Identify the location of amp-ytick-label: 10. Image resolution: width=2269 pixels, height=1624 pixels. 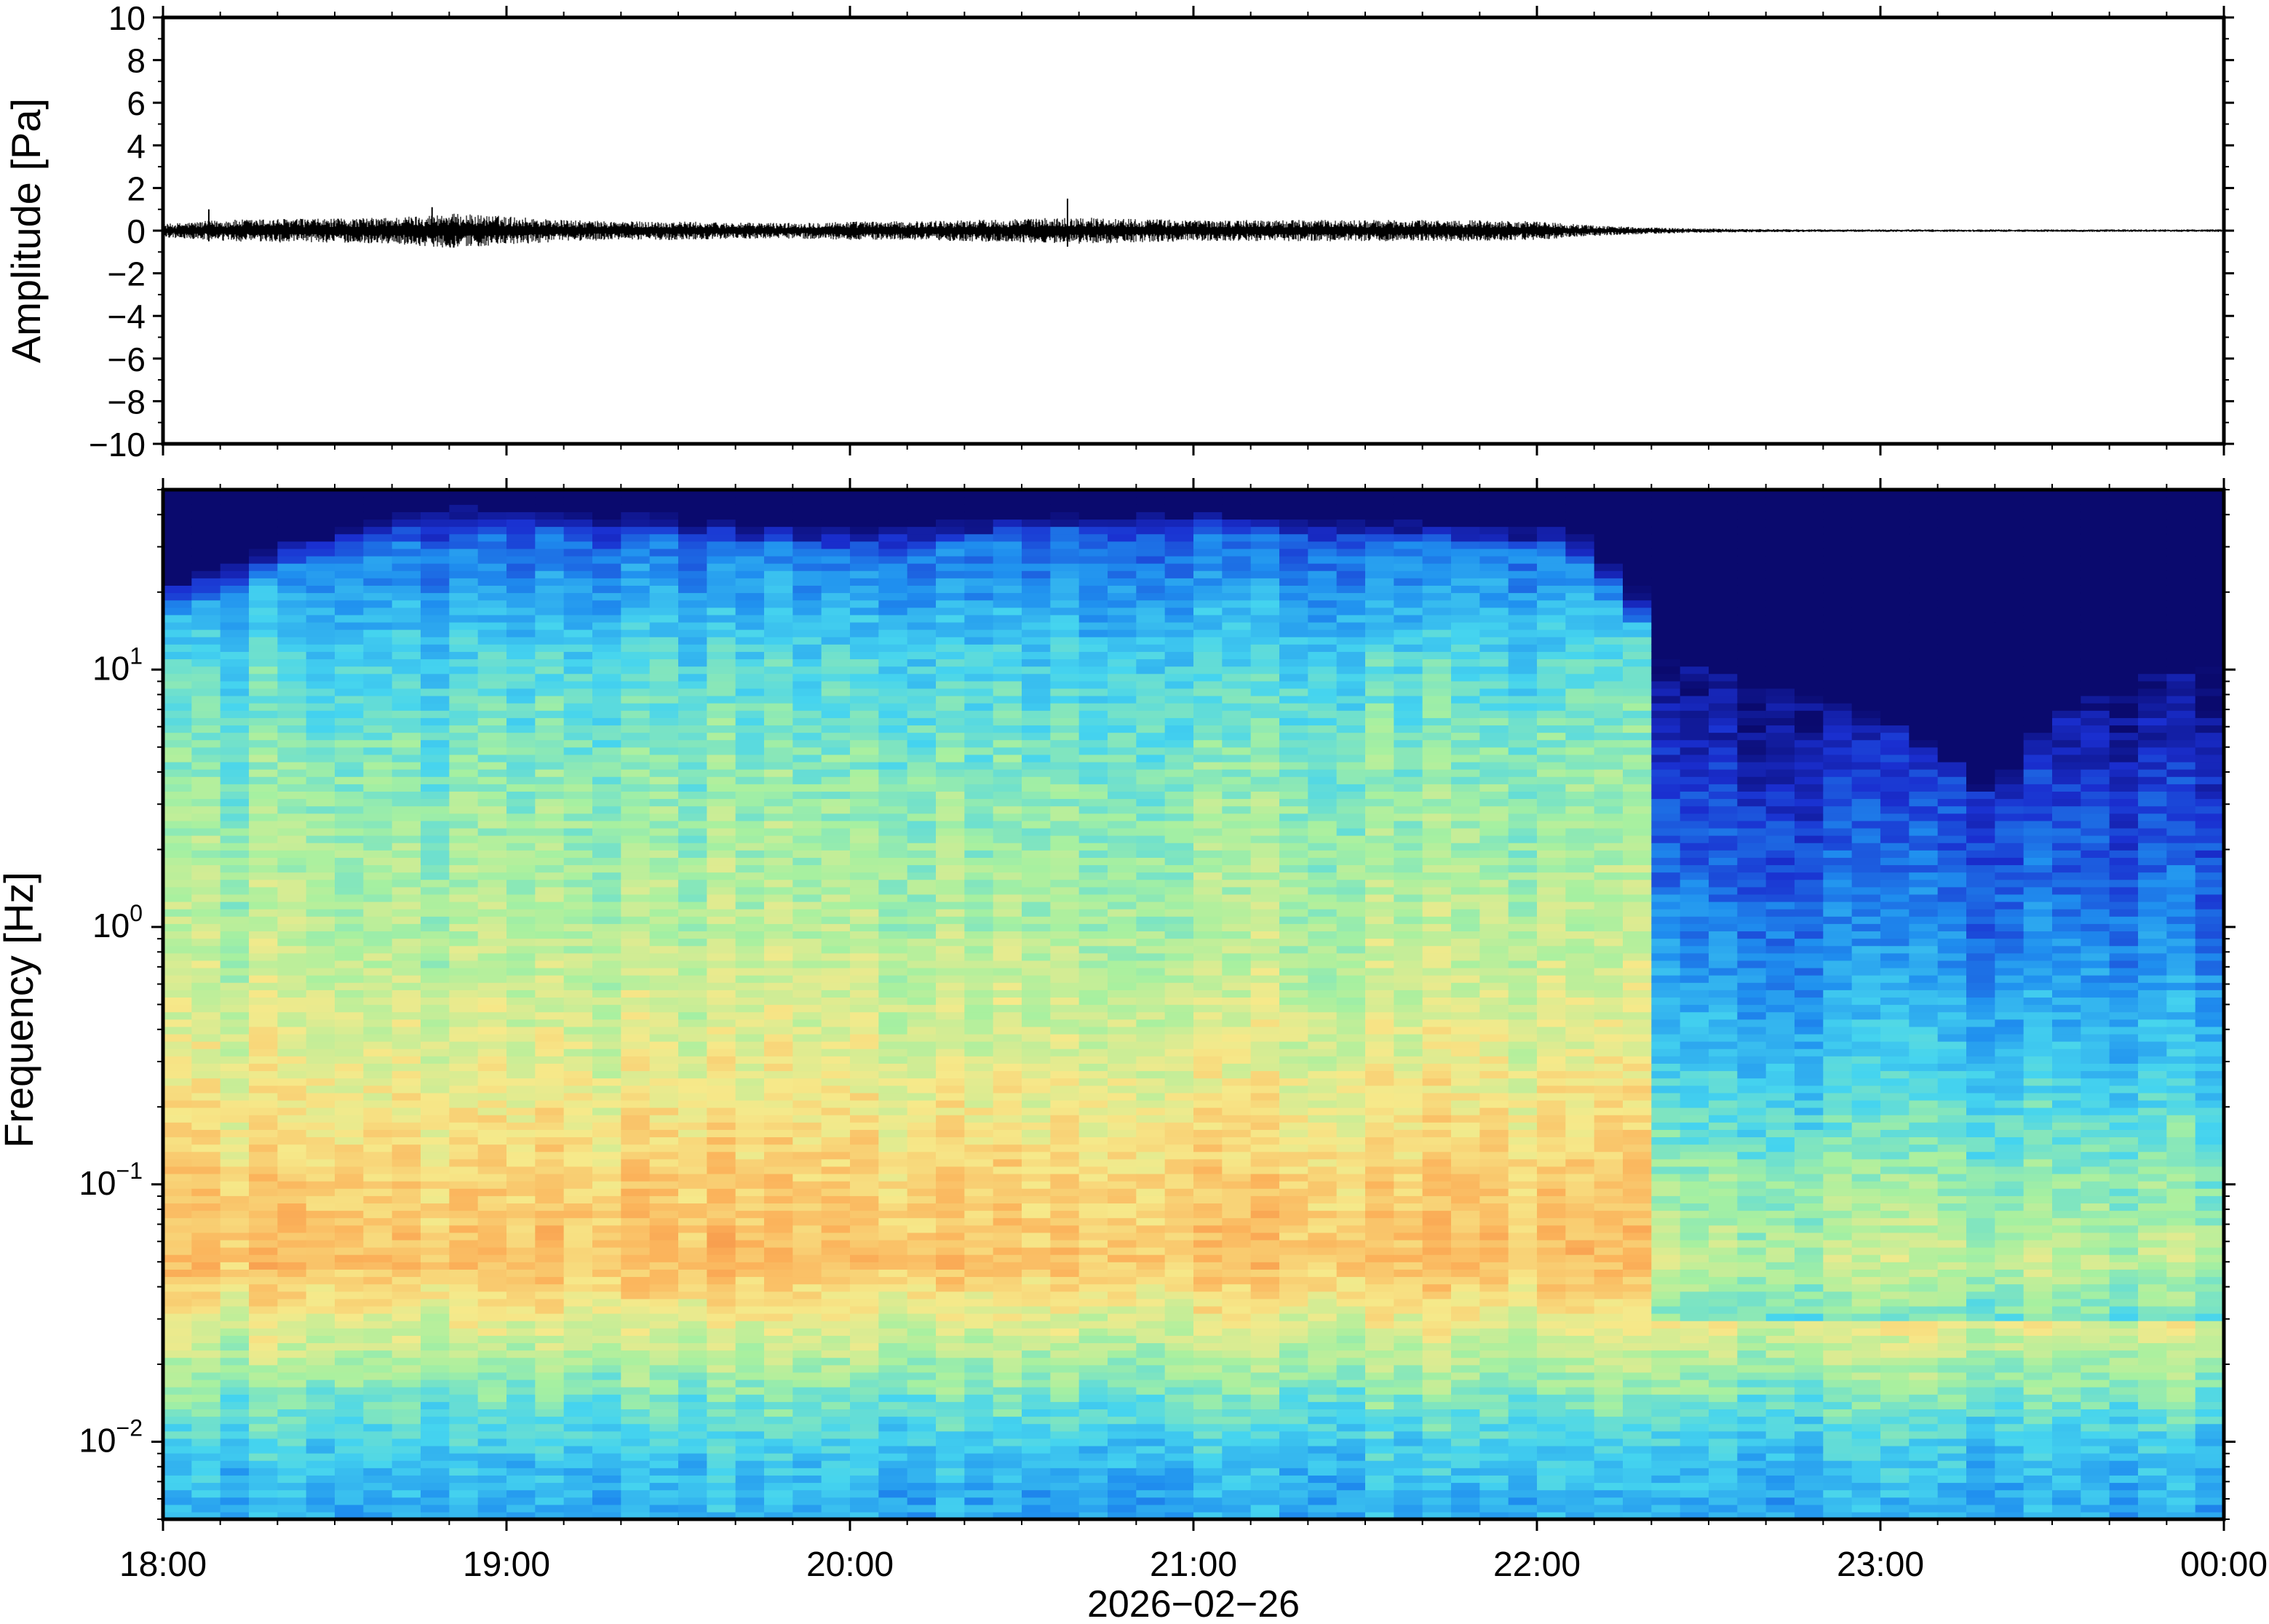
(127, 18).